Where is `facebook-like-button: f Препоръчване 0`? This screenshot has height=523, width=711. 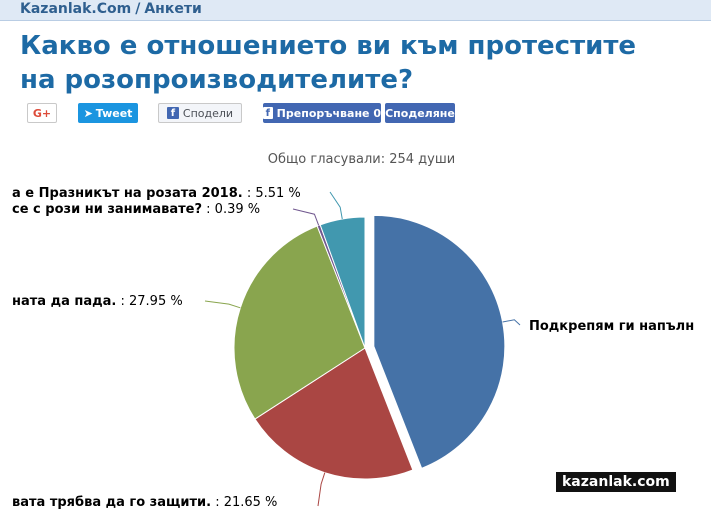
facebook-like-button: f Препоръчване 0 is located at coordinates (322, 113).